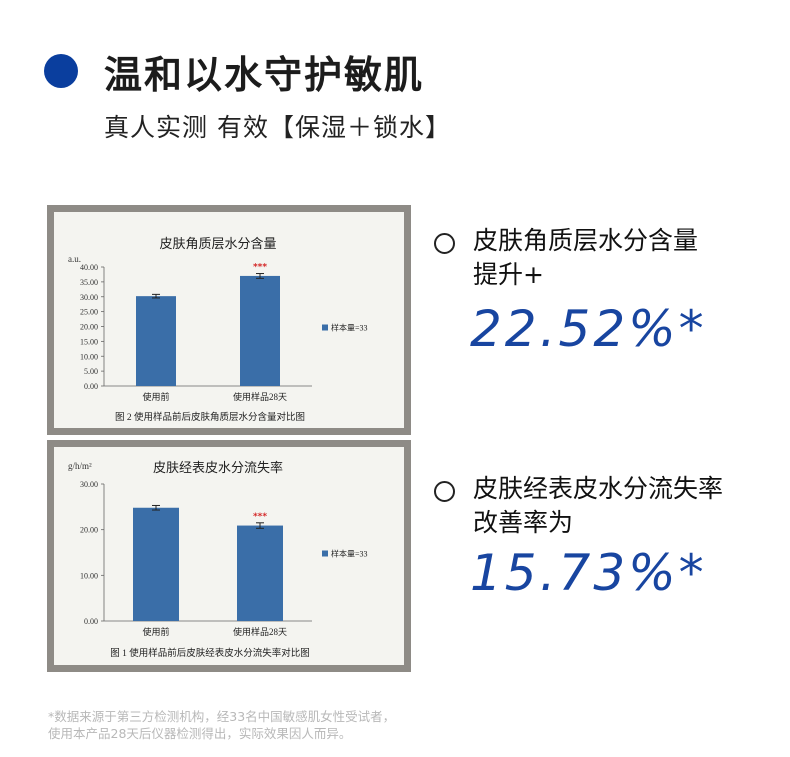 Image resolution: width=790 pixels, height=757 pixels. Describe the element at coordinates (89, 267) in the screenshot. I see `y-tick-label: 40.00` at that location.